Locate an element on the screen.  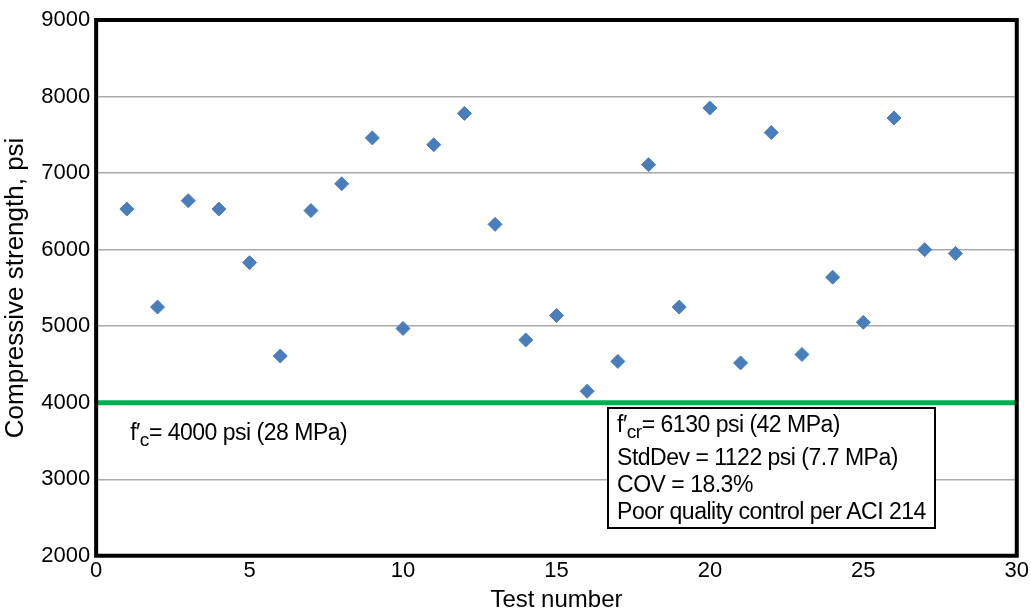
x-tick-label: 5 is located at coordinates (249, 570).